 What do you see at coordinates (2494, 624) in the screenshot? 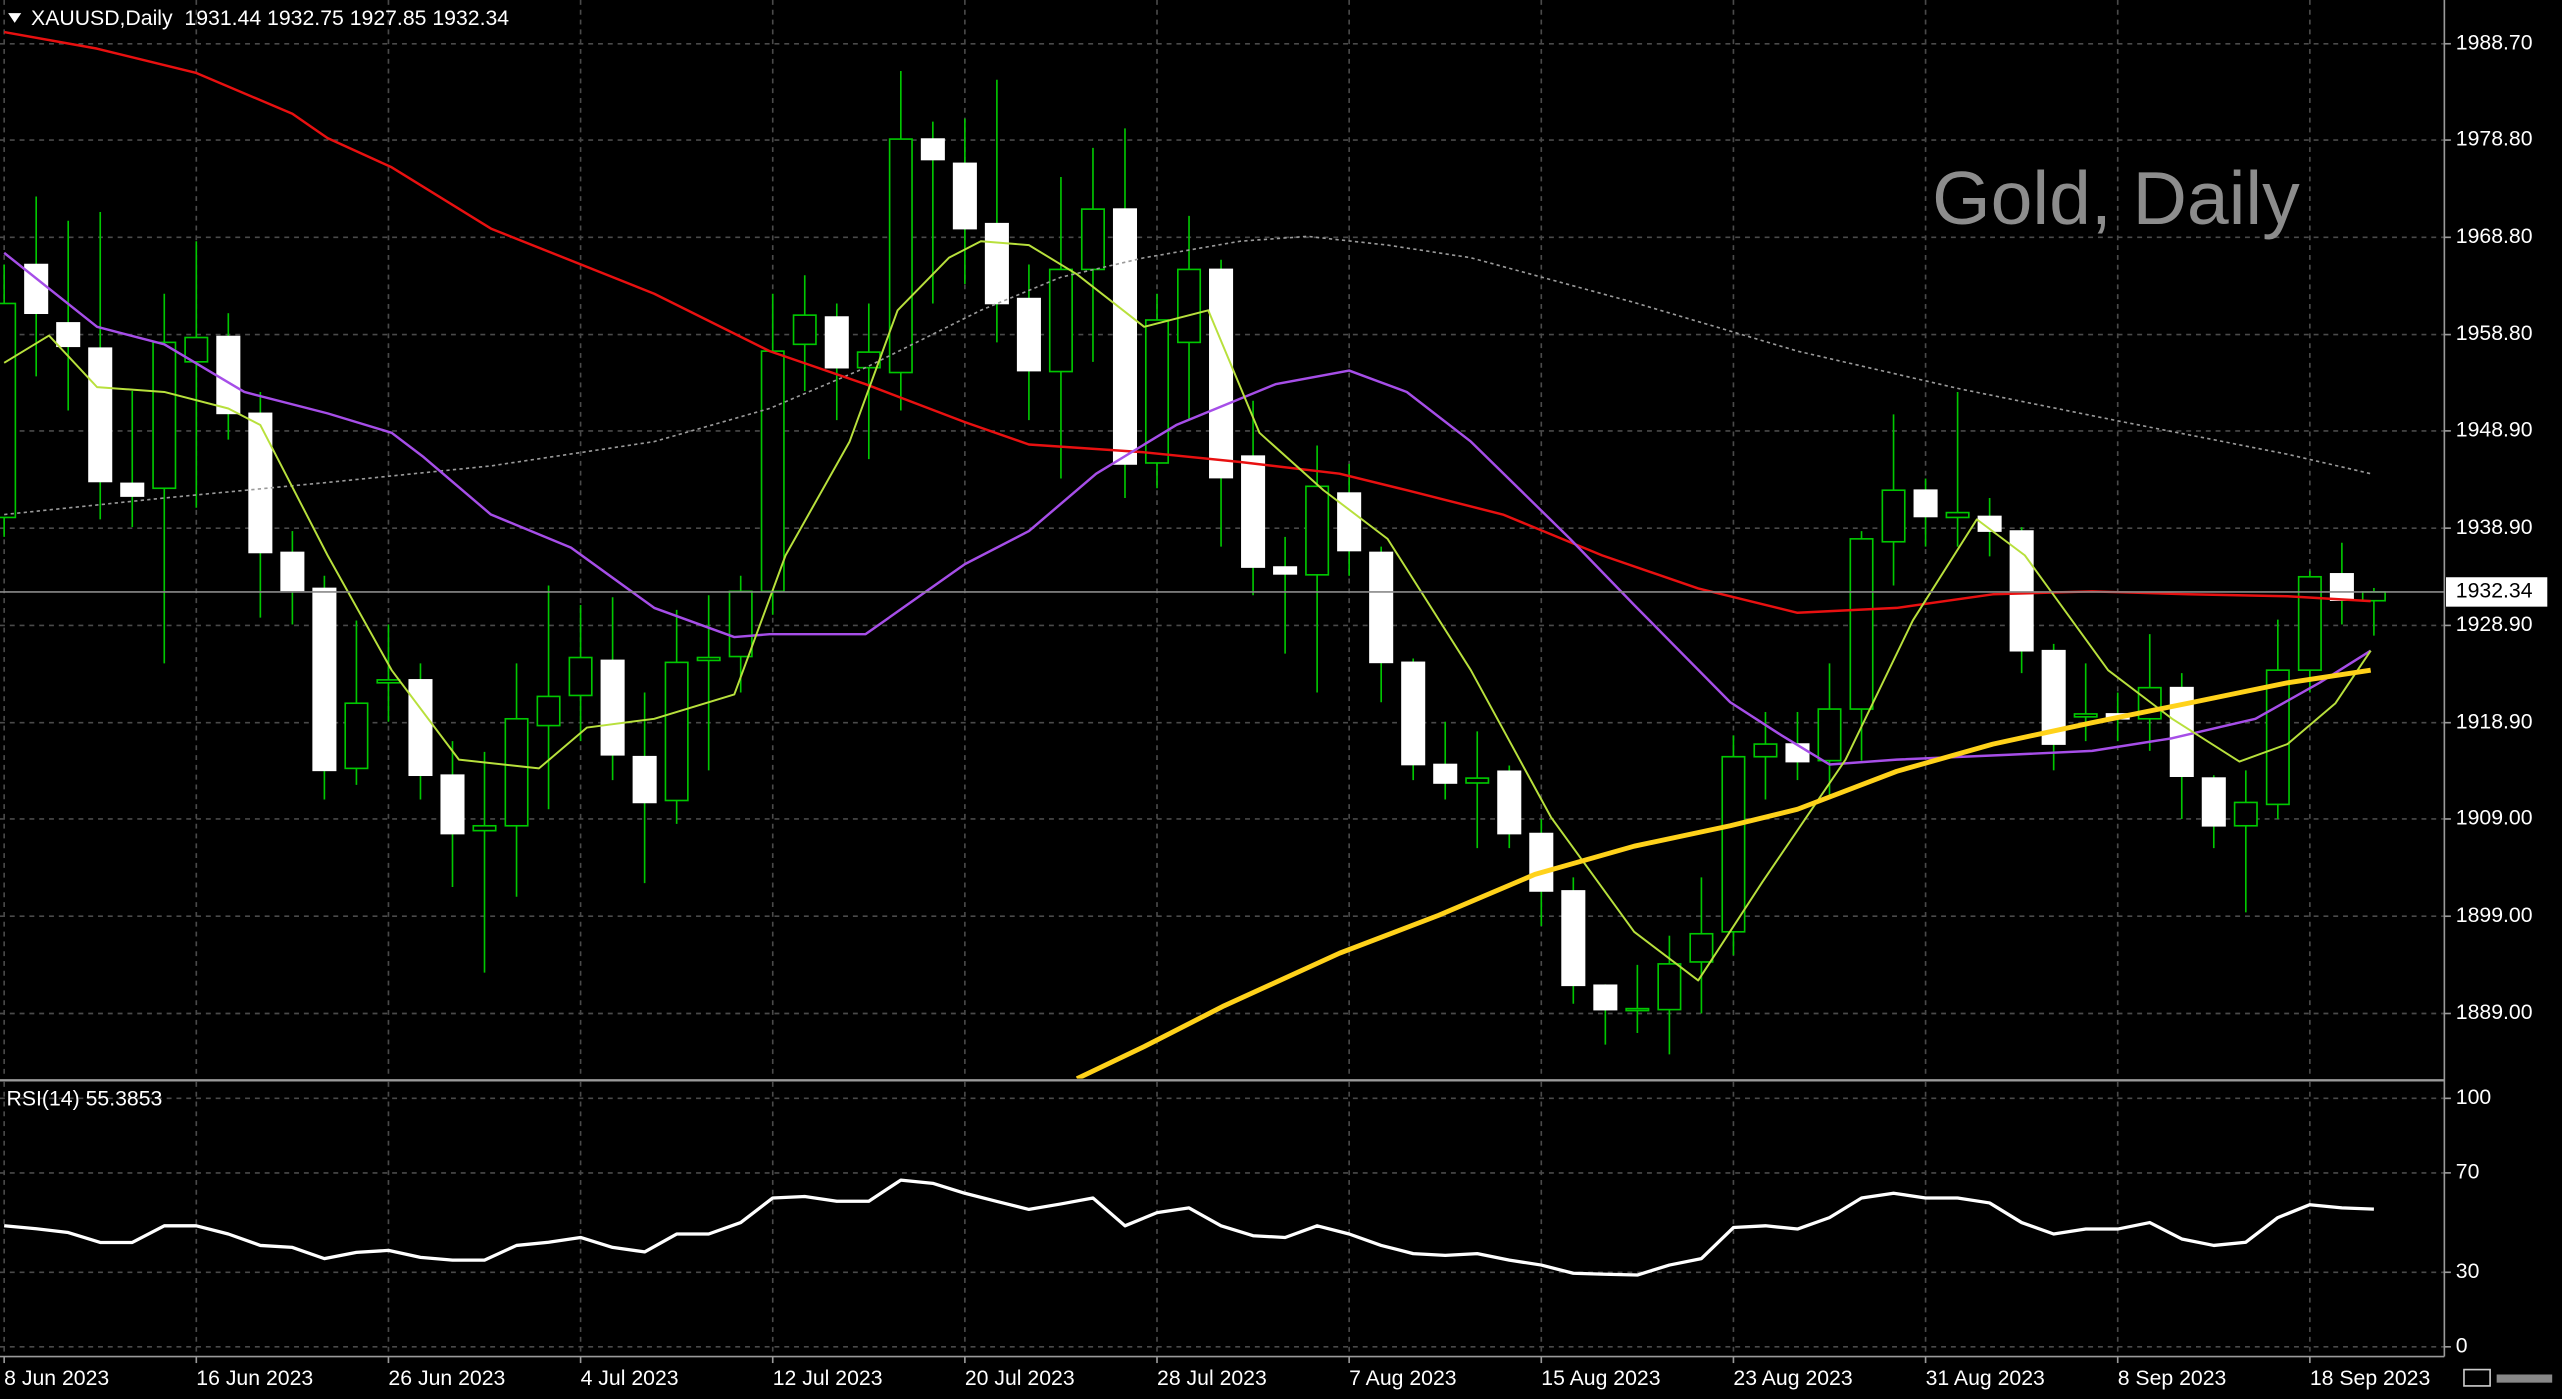
I see `y-tick-label: 1928.90` at bounding box center [2494, 624].